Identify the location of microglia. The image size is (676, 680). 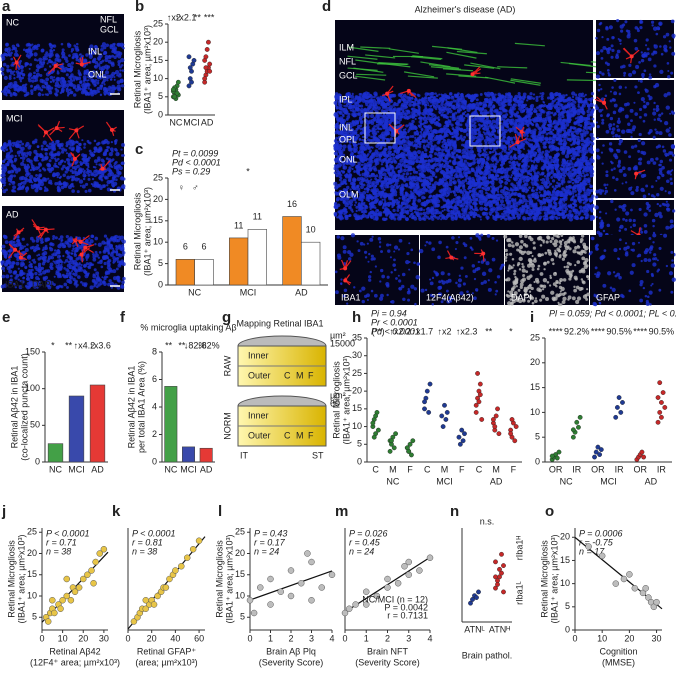
(81, 254).